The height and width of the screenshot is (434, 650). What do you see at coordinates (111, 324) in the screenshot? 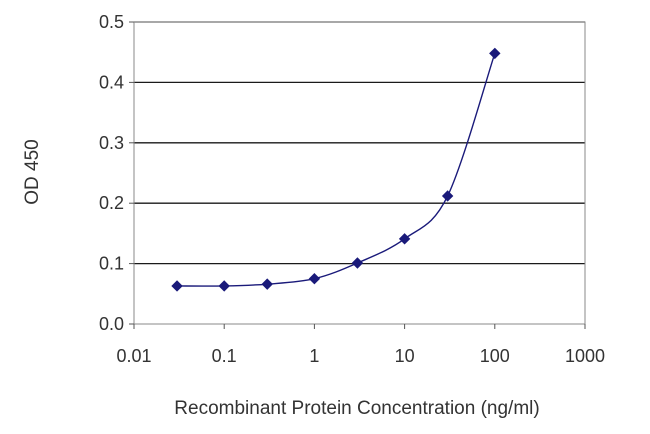
I see `y-tick-label: 0.0` at bounding box center [111, 324].